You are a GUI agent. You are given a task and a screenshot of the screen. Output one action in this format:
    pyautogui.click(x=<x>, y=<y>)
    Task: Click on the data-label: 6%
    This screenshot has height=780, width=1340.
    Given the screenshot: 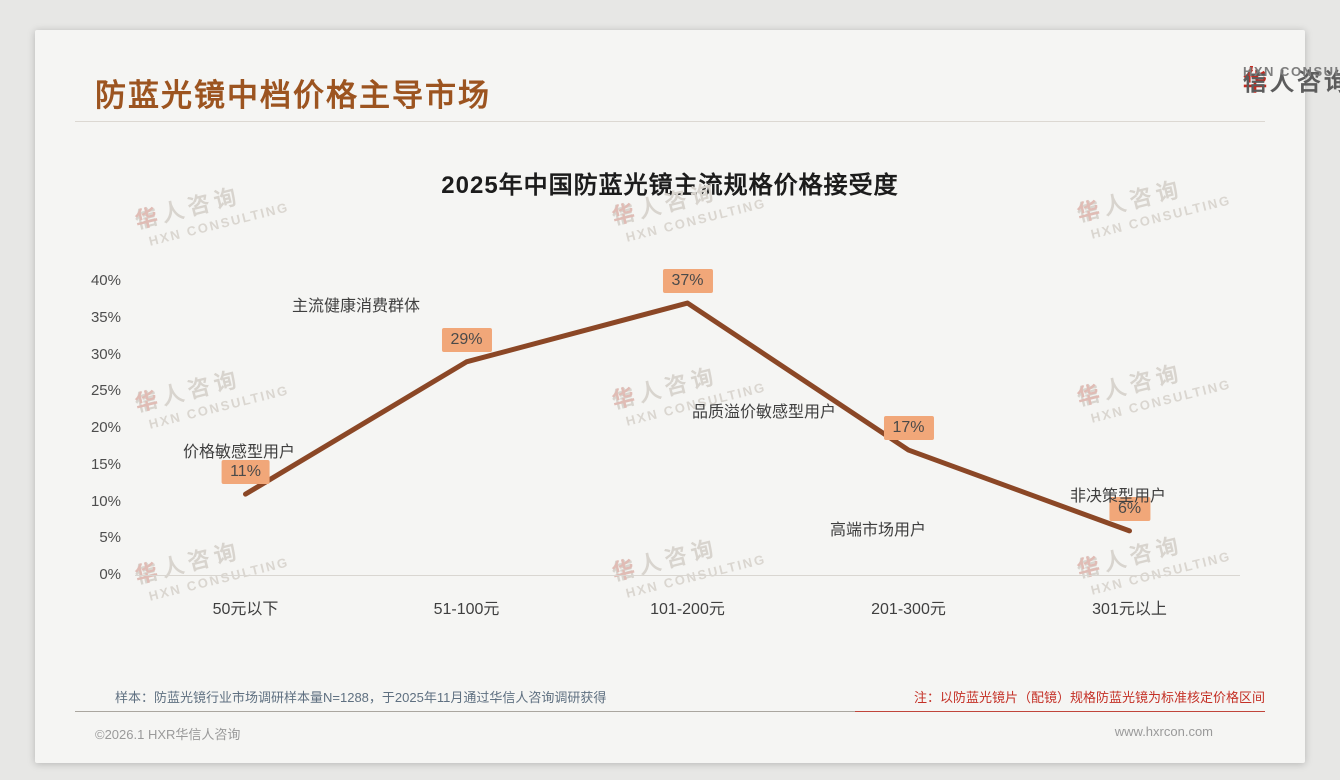 What is the action you would take?
    pyautogui.click(x=1129, y=508)
    